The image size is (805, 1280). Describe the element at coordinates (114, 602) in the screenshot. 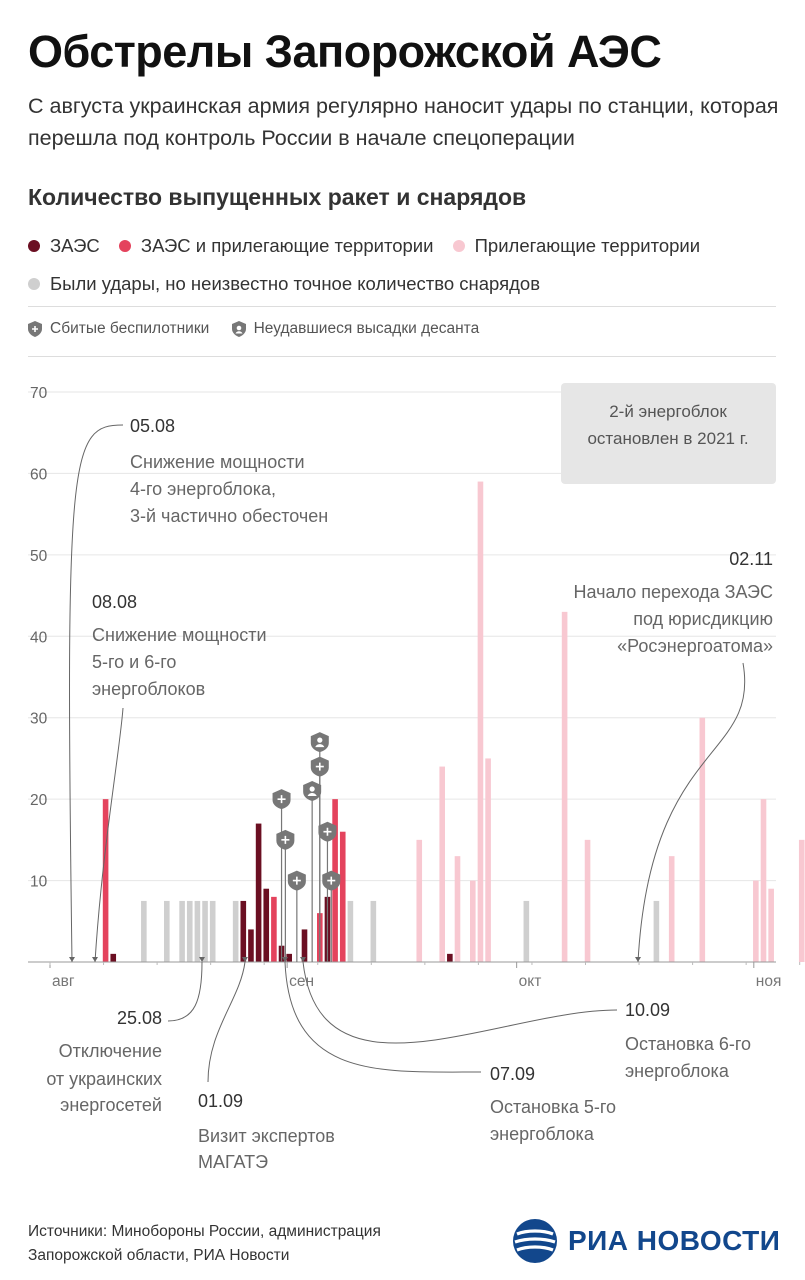

I see `annotation-date: 08.08` at that location.